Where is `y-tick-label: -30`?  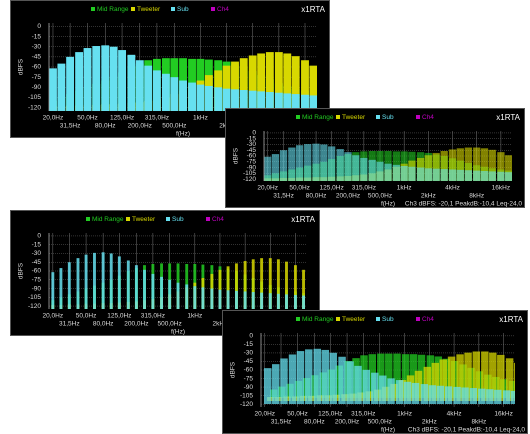 y-tick-label: -30 is located at coordinates (249, 353).